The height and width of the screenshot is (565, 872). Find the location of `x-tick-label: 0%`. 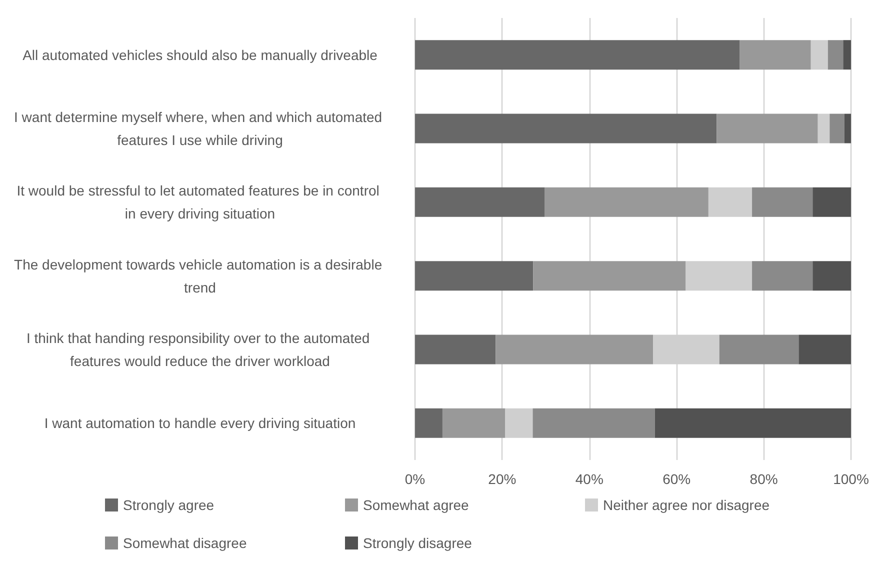

x-tick-label: 0% is located at coordinates (415, 479).